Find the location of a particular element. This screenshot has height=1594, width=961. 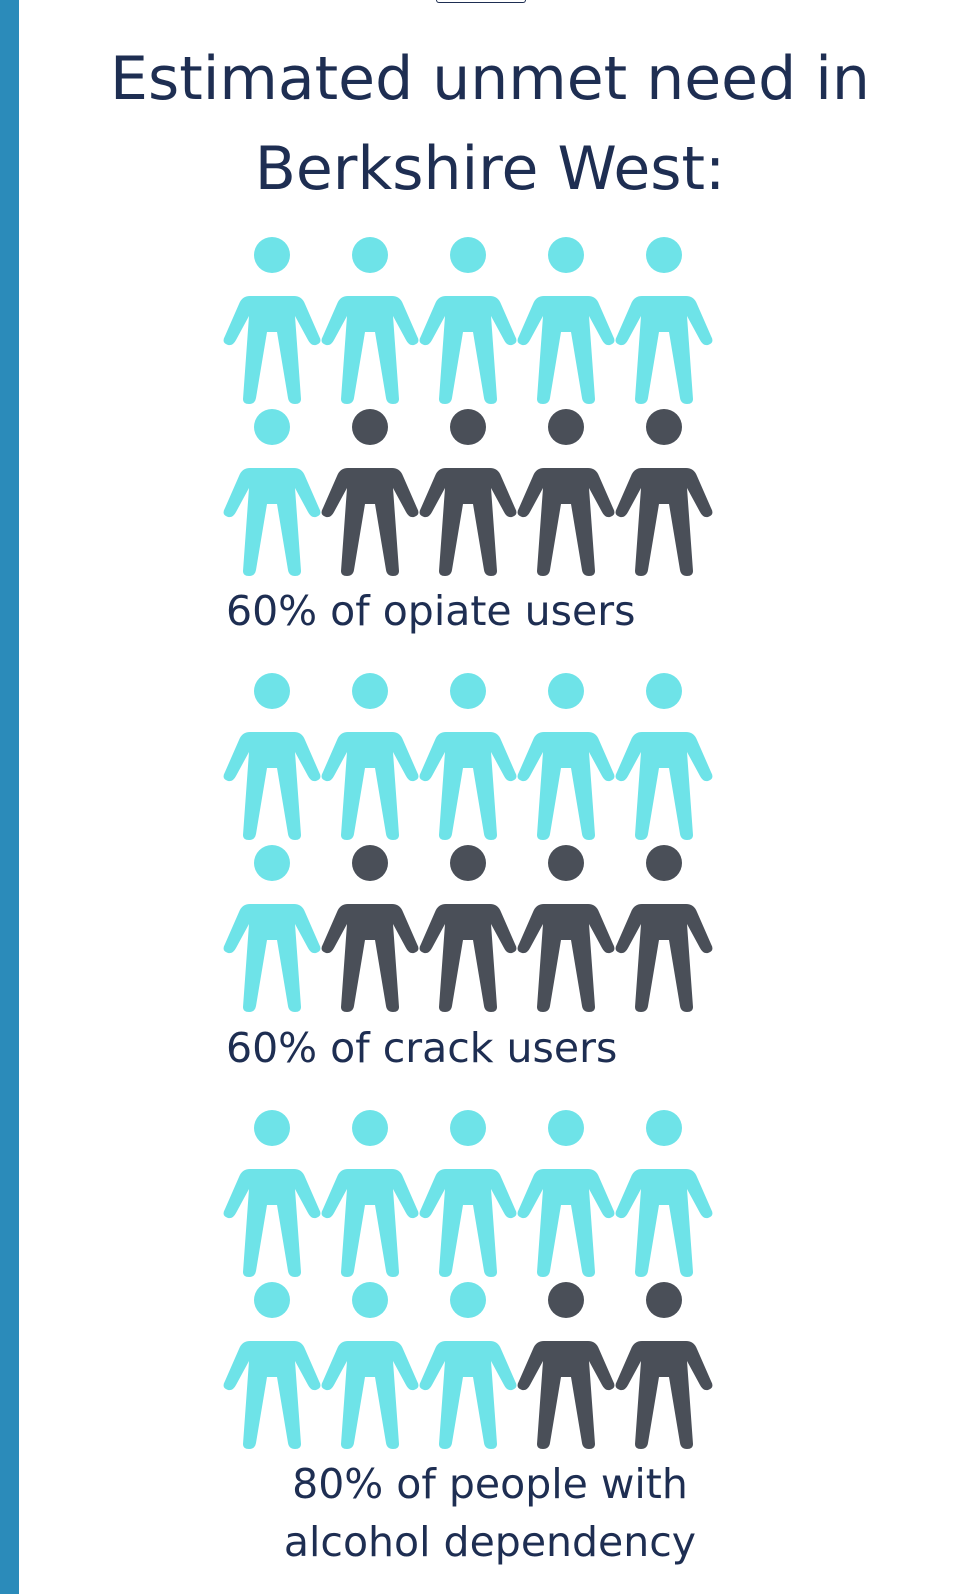

alcohol-dependency-pictogram is located at coordinates (468, 1279).